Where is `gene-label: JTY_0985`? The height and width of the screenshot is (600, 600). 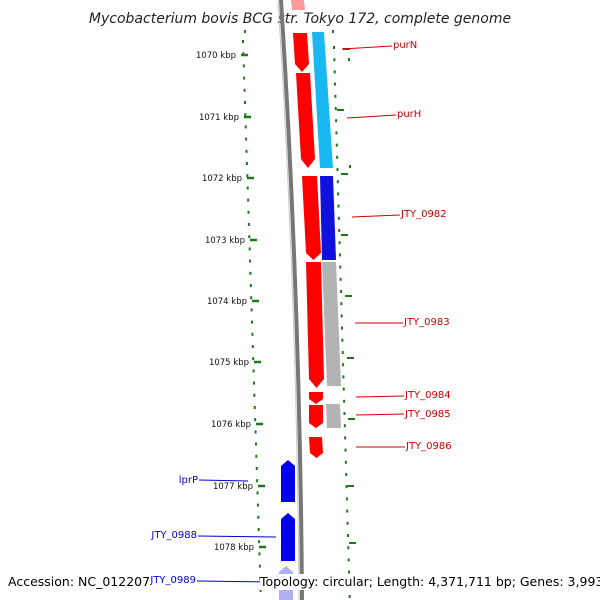
gene-label: JTY_0985 is located at coordinates (427, 414).